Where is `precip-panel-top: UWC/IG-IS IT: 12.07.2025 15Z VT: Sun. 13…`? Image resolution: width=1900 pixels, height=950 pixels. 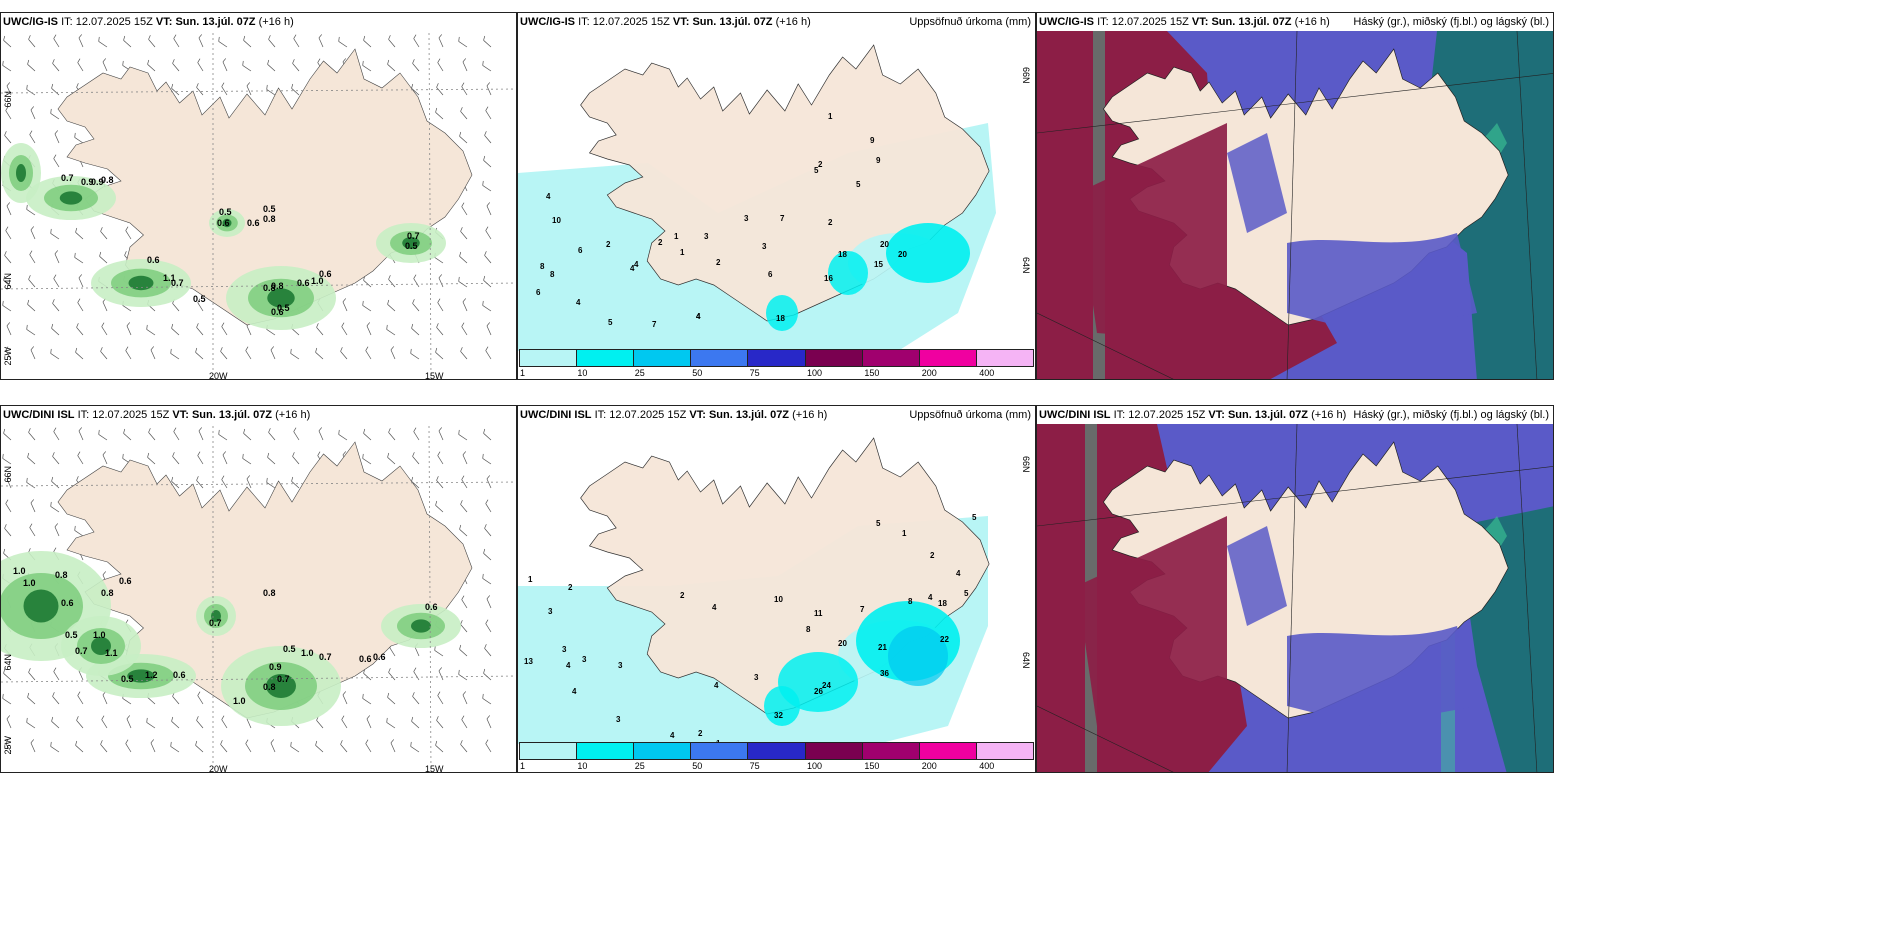
precip-panel-top: UWC/IG-IS IT: 12.07.2025 15Z VT: Sun. 13… is located at coordinates (776, 196).